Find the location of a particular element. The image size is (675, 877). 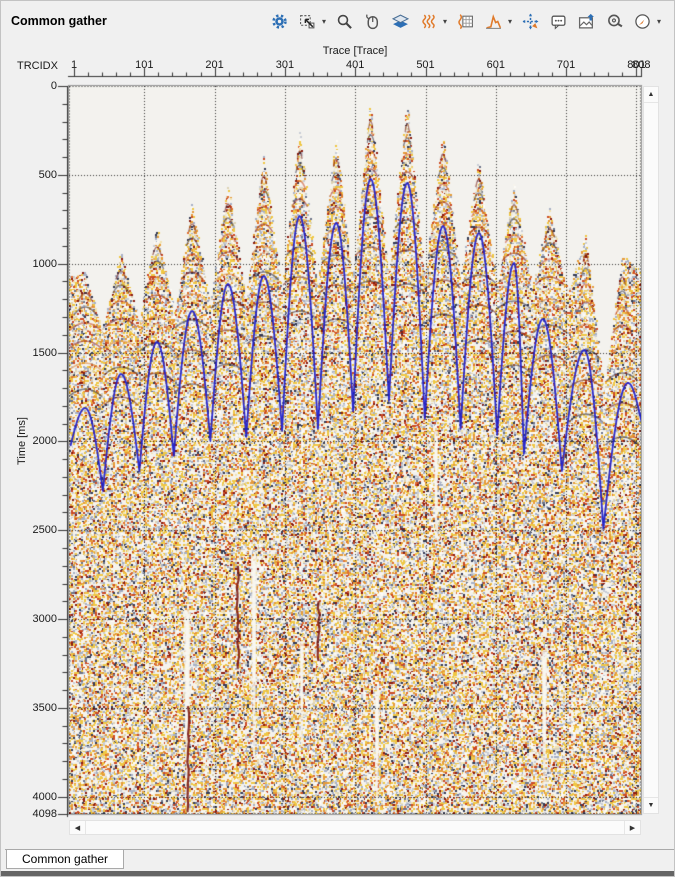

scroll-right-icon: ▶ is located at coordinates (632, 827).